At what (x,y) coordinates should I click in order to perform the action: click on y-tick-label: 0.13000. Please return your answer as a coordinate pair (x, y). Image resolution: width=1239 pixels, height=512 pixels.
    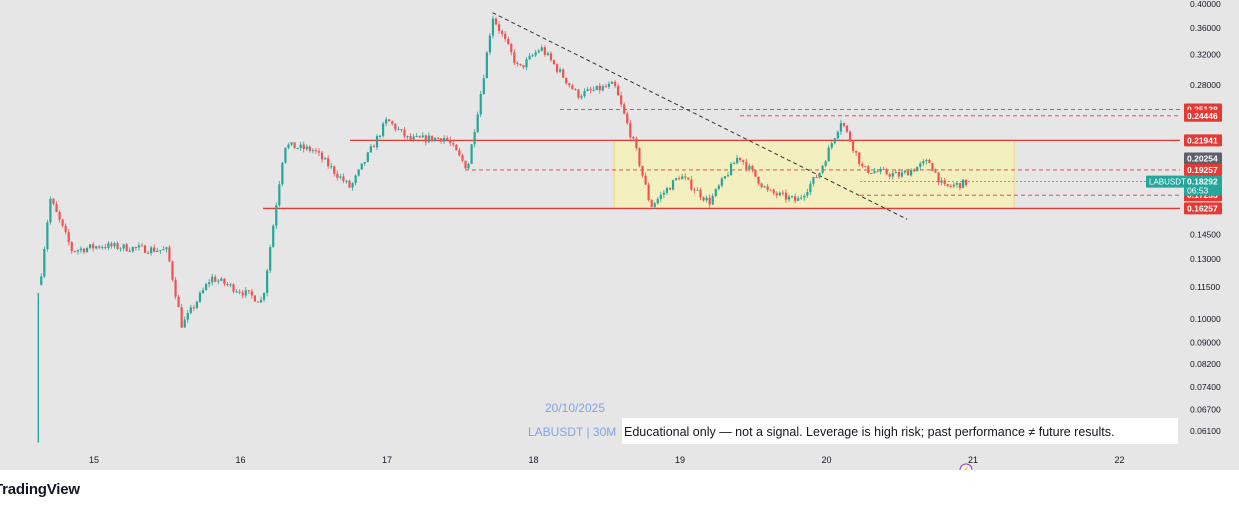
    Looking at the image, I should click on (1205, 259).